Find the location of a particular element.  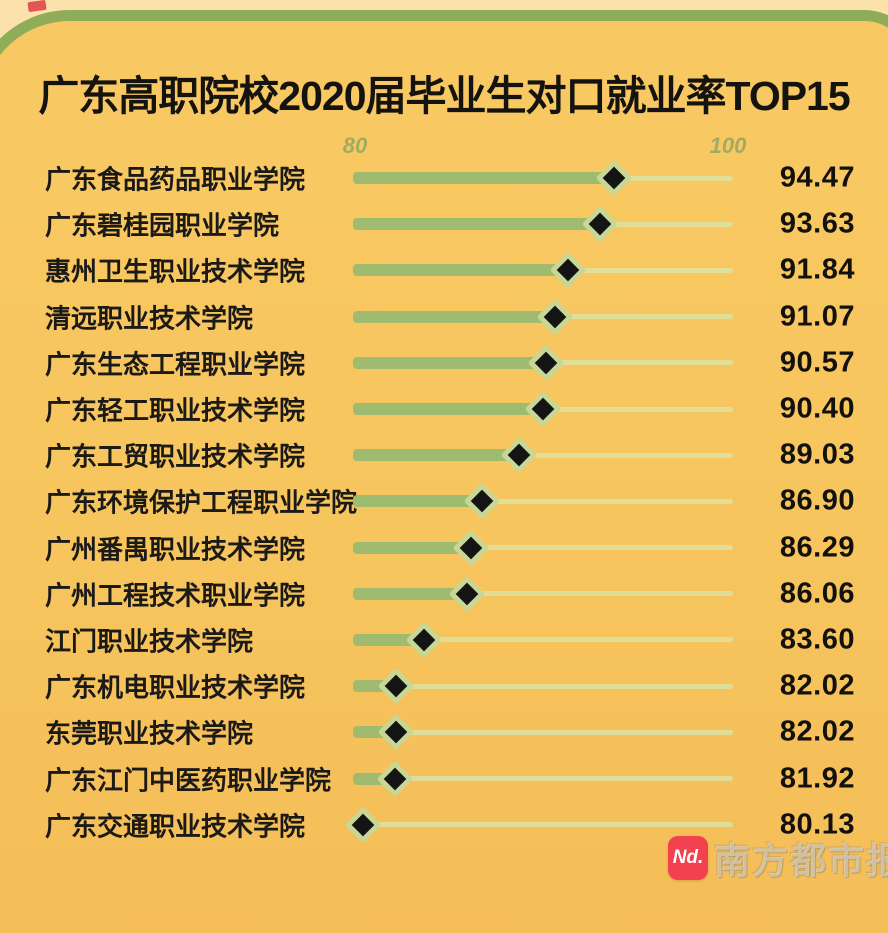

chart-row: 广东江门中医药职业学院 81.92 is located at coordinates (444, 778).